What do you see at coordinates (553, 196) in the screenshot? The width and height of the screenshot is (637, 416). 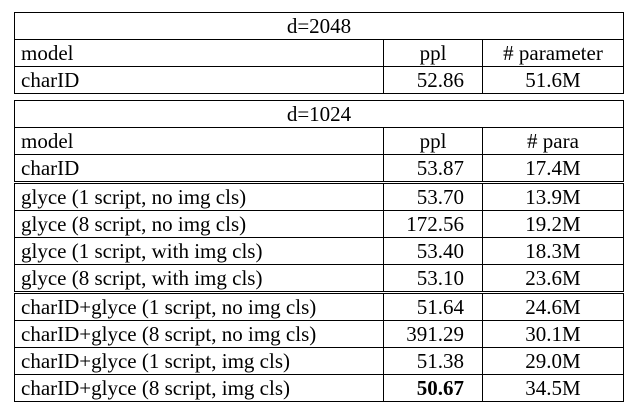 I see `table-cell: 13.9M` at bounding box center [553, 196].